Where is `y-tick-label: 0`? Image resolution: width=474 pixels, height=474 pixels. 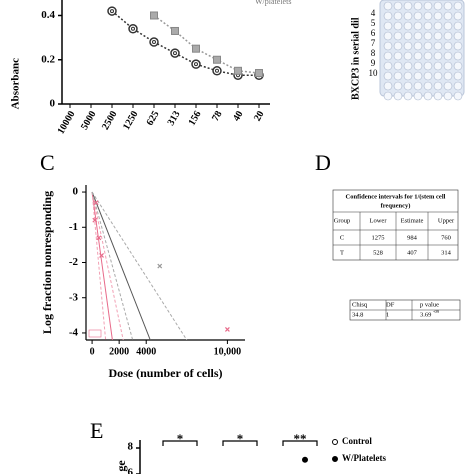
y-tick-label: 0 is located at coordinates (76, 192).